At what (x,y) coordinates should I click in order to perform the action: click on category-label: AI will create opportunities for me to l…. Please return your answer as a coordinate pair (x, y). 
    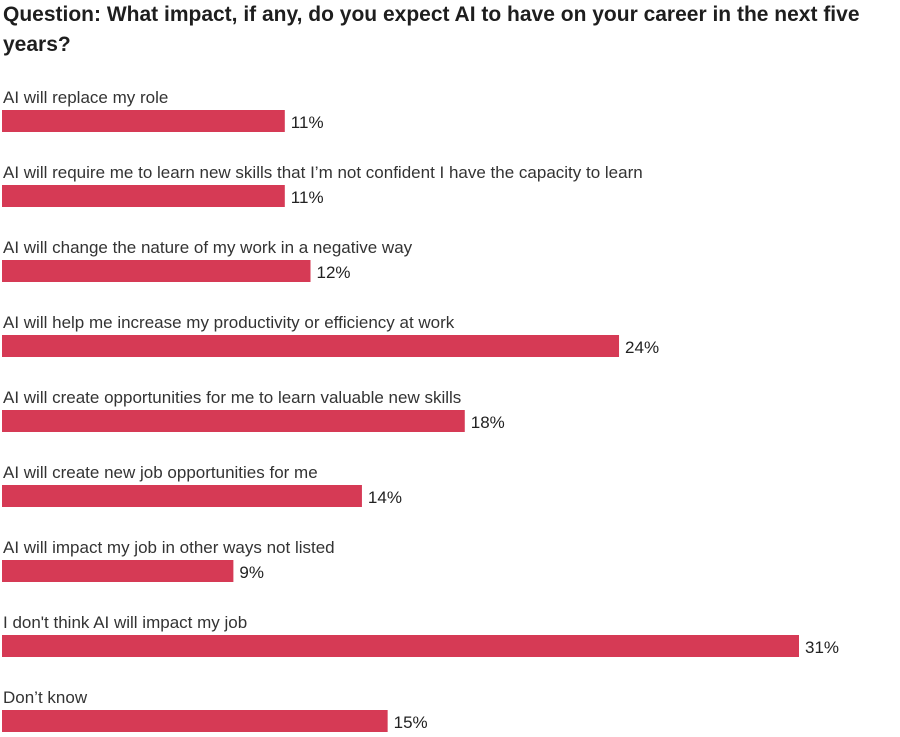
    Looking at the image, I should click on (232, 397).